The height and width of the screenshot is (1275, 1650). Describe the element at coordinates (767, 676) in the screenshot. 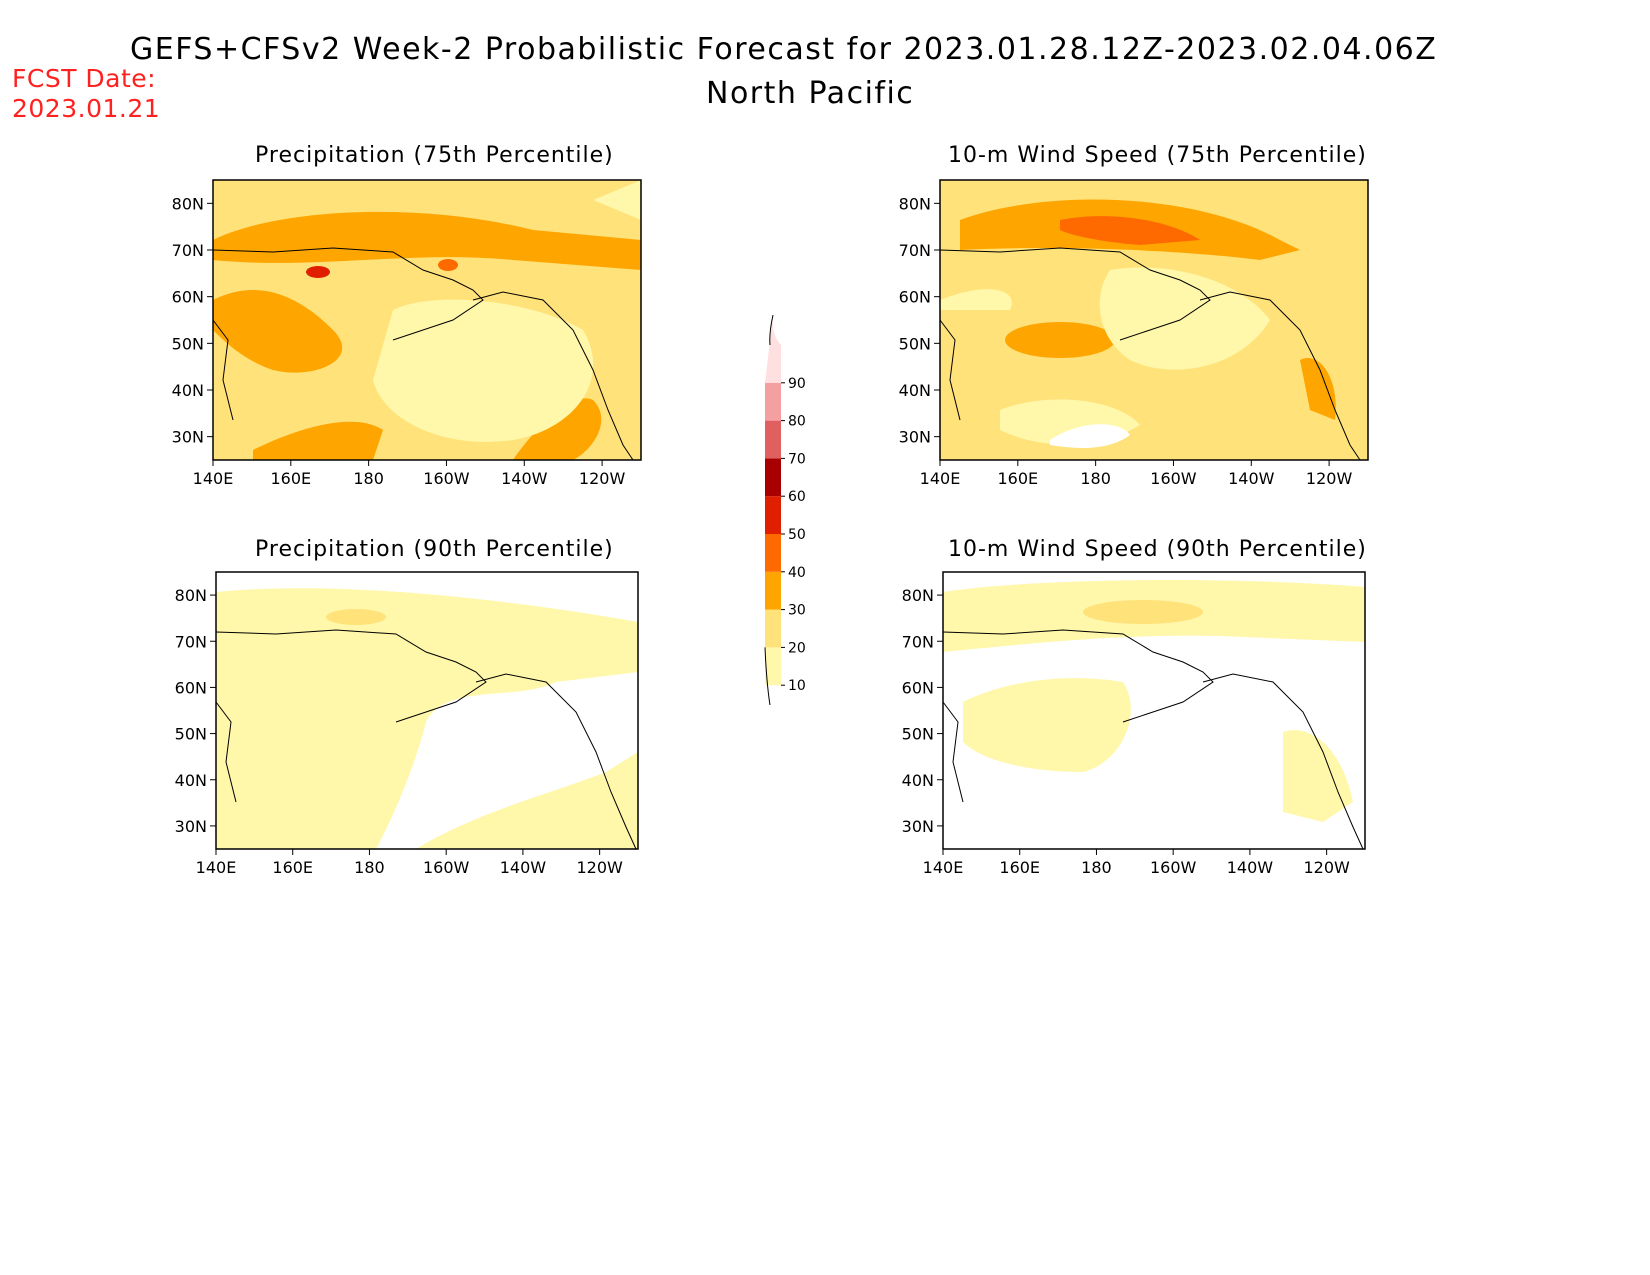

I see `colorbar-cap-bottom` at that location.